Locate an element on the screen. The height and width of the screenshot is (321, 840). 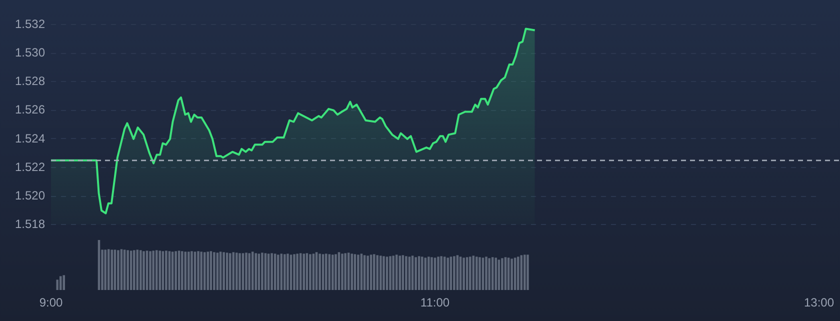
y-tick-label: 1.518 is located at coordinates (30, 224).